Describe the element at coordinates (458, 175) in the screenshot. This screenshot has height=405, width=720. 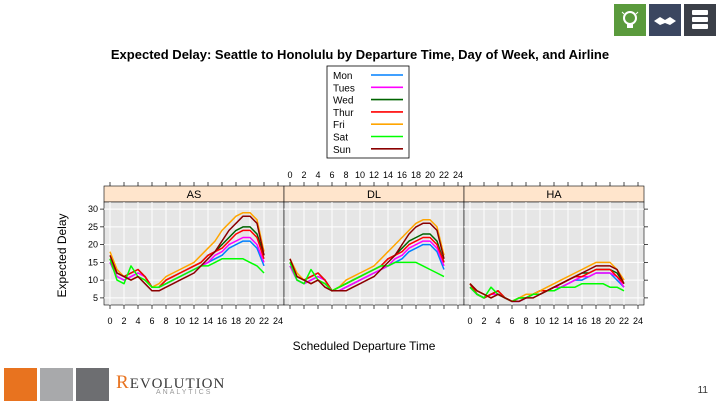
I see `x-tick-label-top: 24` at that location.